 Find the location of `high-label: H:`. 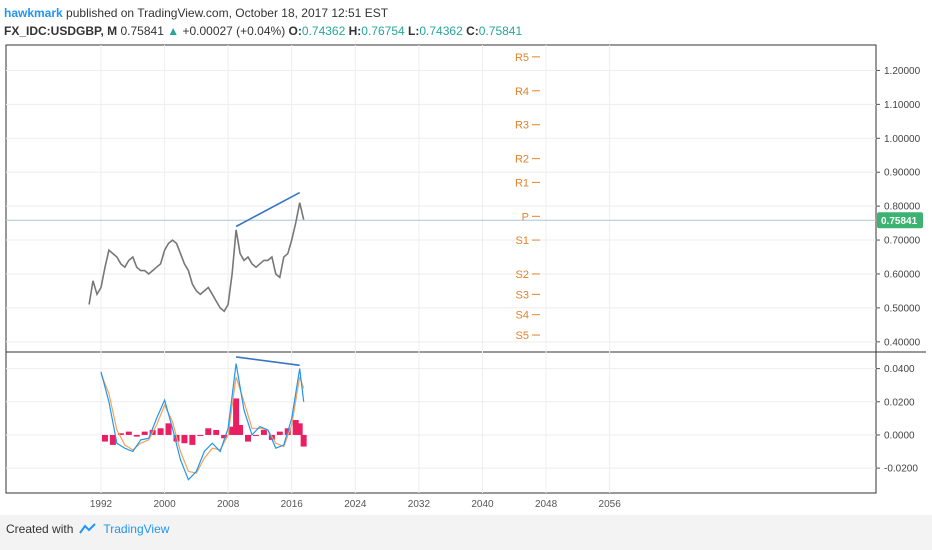

high-label: H: is located at coordinates (355, 31).